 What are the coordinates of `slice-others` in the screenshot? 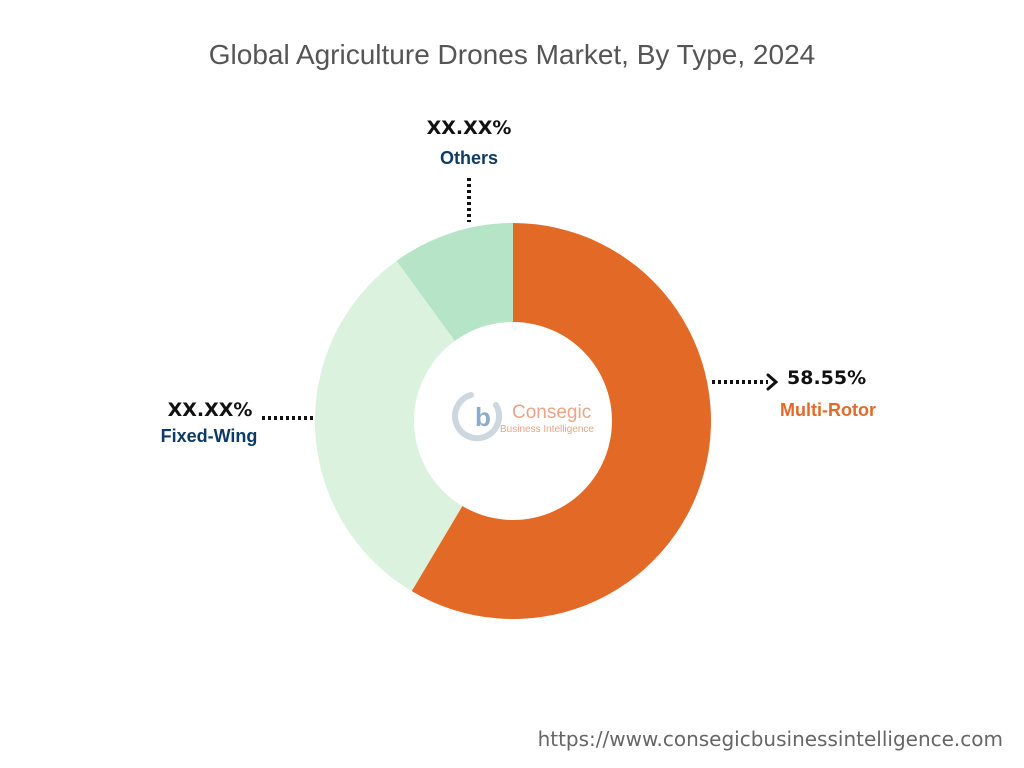 It's located at (454, 282).